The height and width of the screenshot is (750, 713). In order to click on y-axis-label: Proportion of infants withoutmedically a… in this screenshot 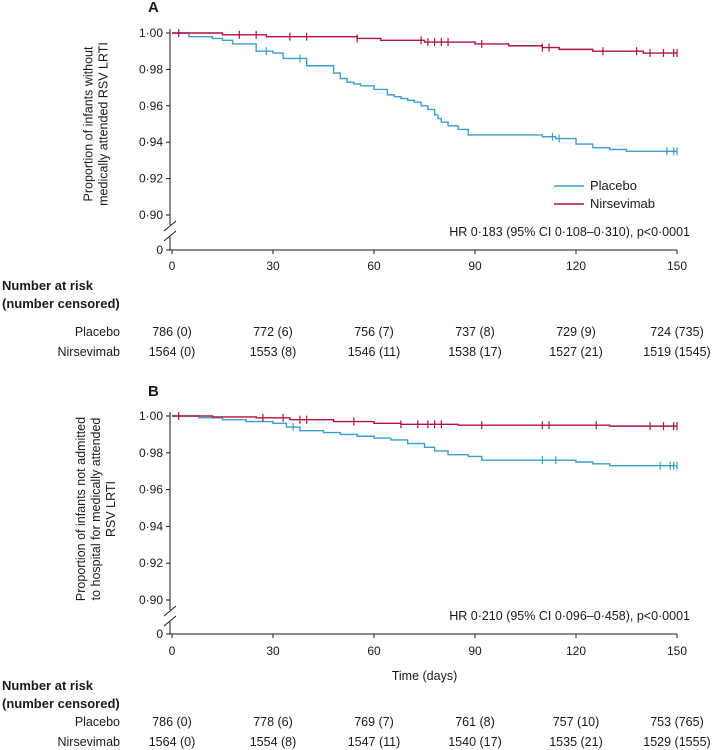, I will do `click(96, 124)`.